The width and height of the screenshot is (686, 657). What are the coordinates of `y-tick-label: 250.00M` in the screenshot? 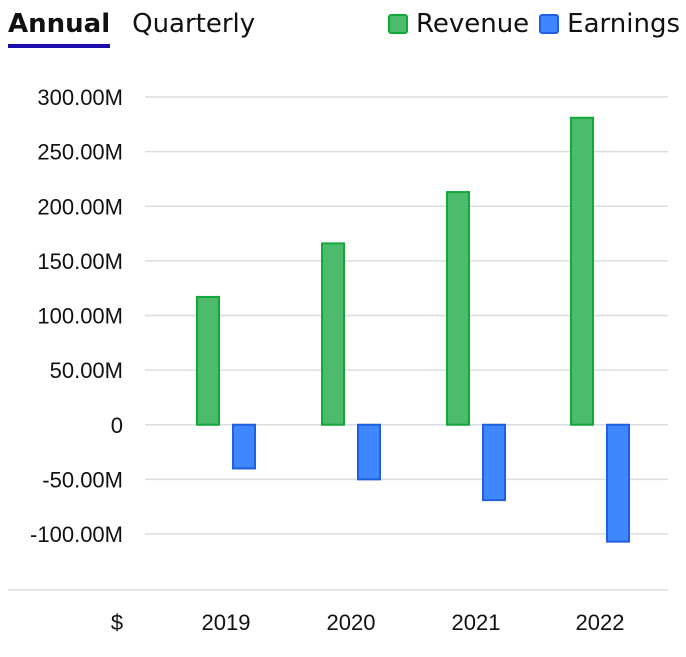 It's located at (80, 152).